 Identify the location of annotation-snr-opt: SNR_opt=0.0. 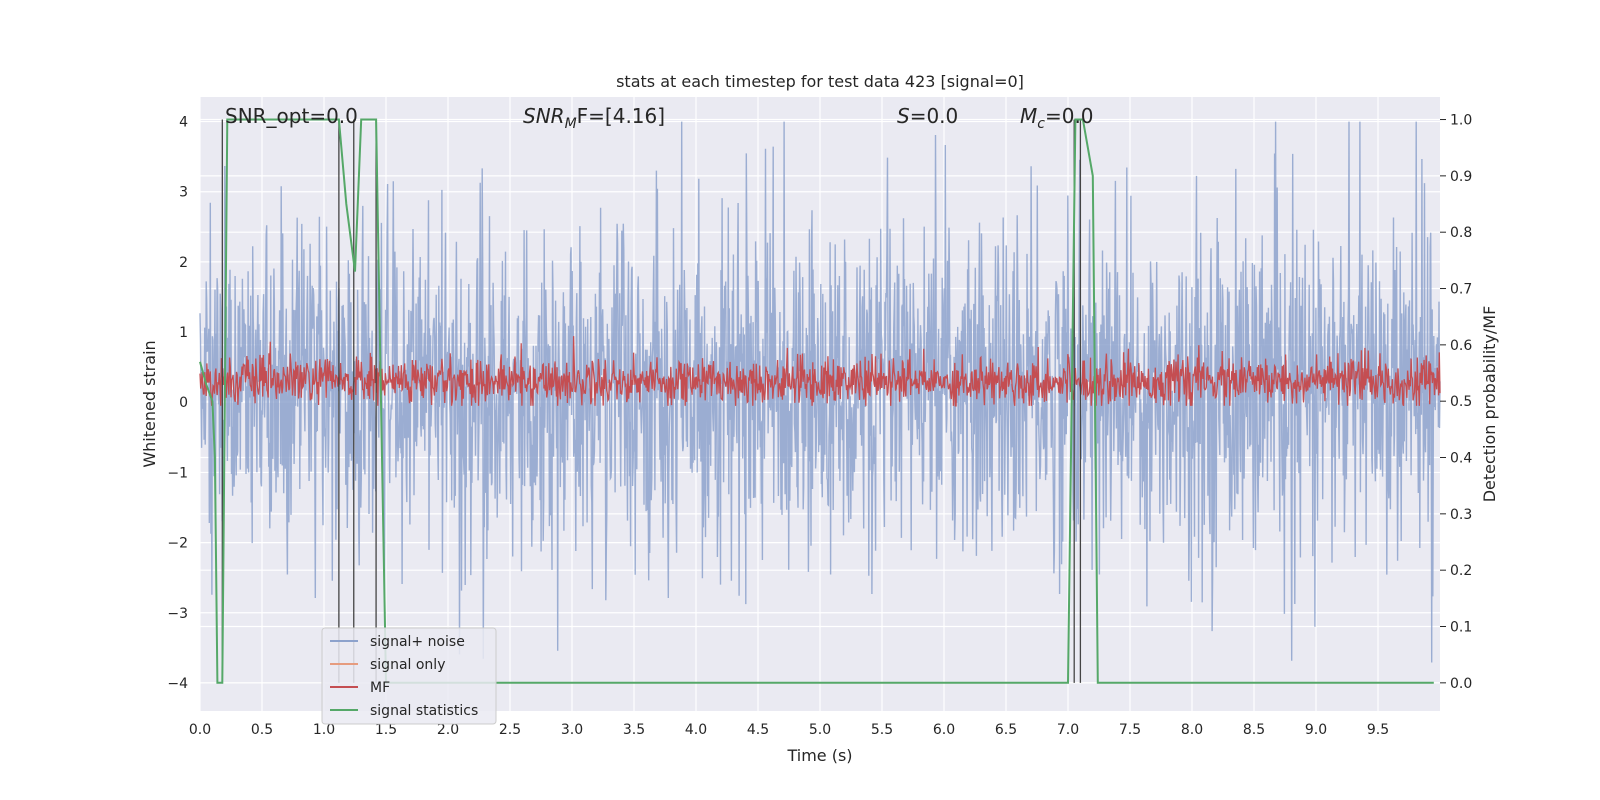
(291, 116).